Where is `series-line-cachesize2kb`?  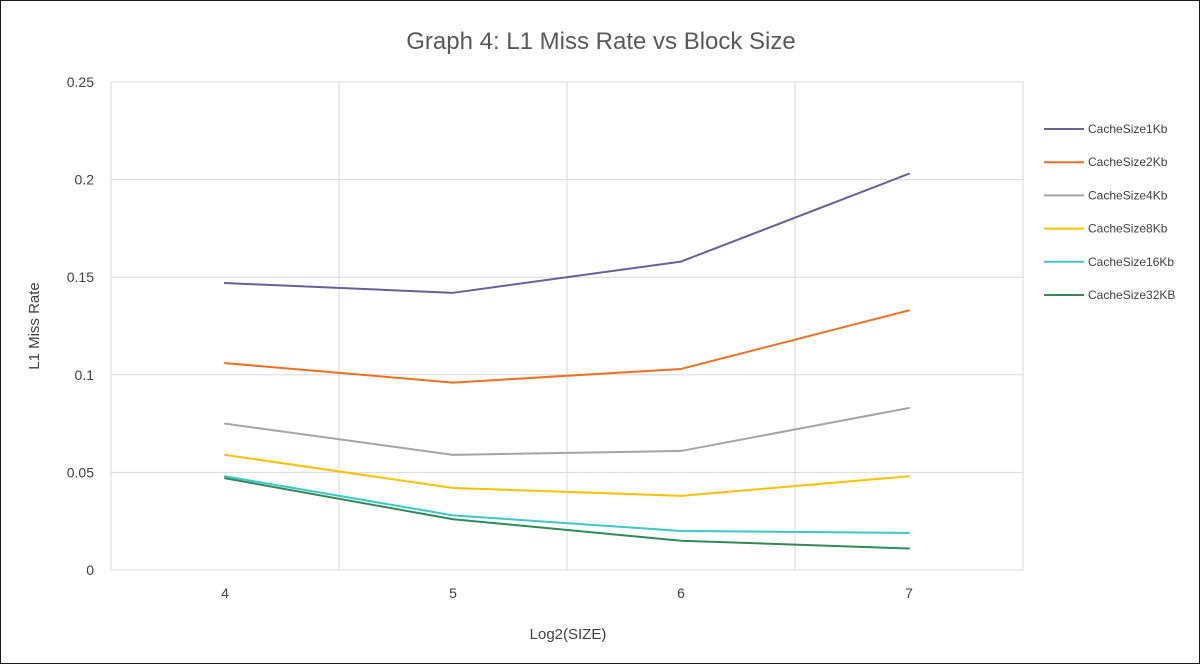
series-line-cachesize2kb is located at coordinates (567, 346).